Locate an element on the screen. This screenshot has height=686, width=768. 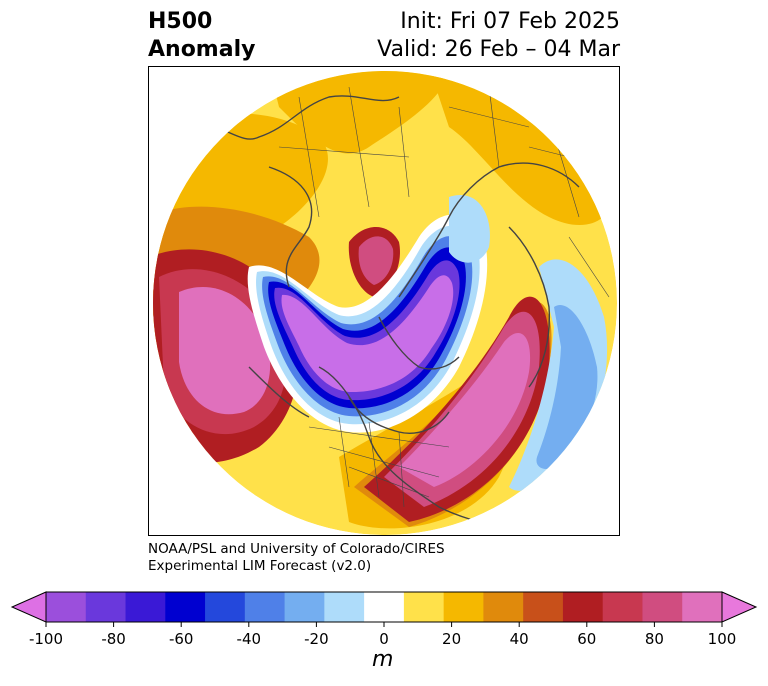
colorbar-tick-label: 20 is located at coordinates (451, 638).